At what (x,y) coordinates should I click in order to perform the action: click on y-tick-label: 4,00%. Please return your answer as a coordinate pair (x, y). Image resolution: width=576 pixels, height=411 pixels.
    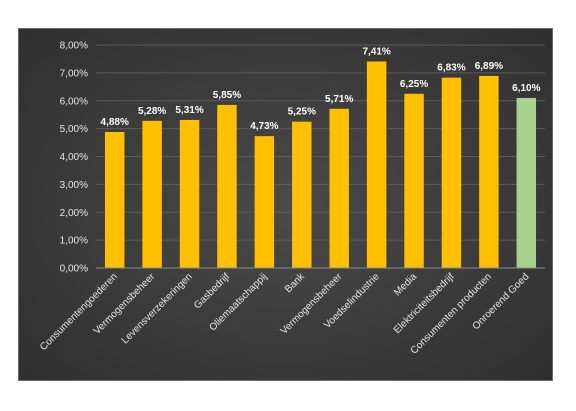
    Looking at the image, I should click on (74, 157).